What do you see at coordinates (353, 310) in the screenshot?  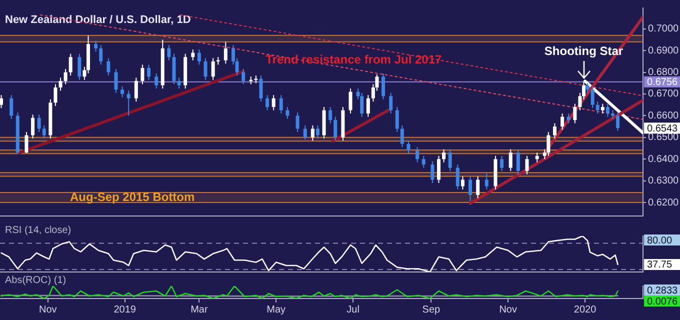 I see `x-tick-label: Jul` at bounding box center [353, 310].